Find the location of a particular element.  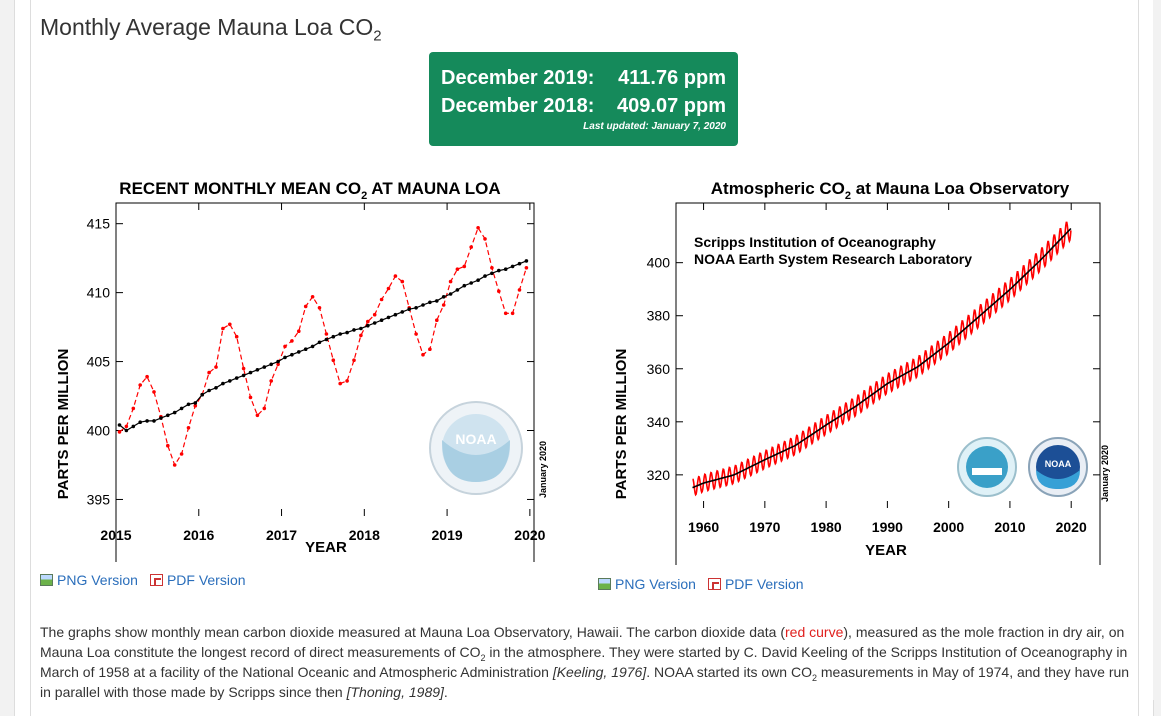

chart1-ytick-label: 405 is located at coordinates (99, 362).